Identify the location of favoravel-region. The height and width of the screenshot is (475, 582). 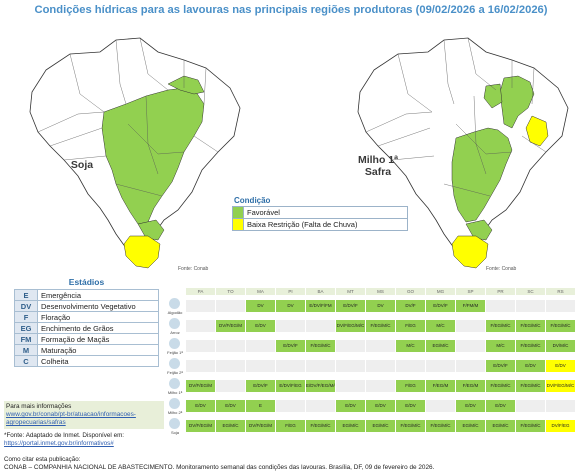
(482, 175).